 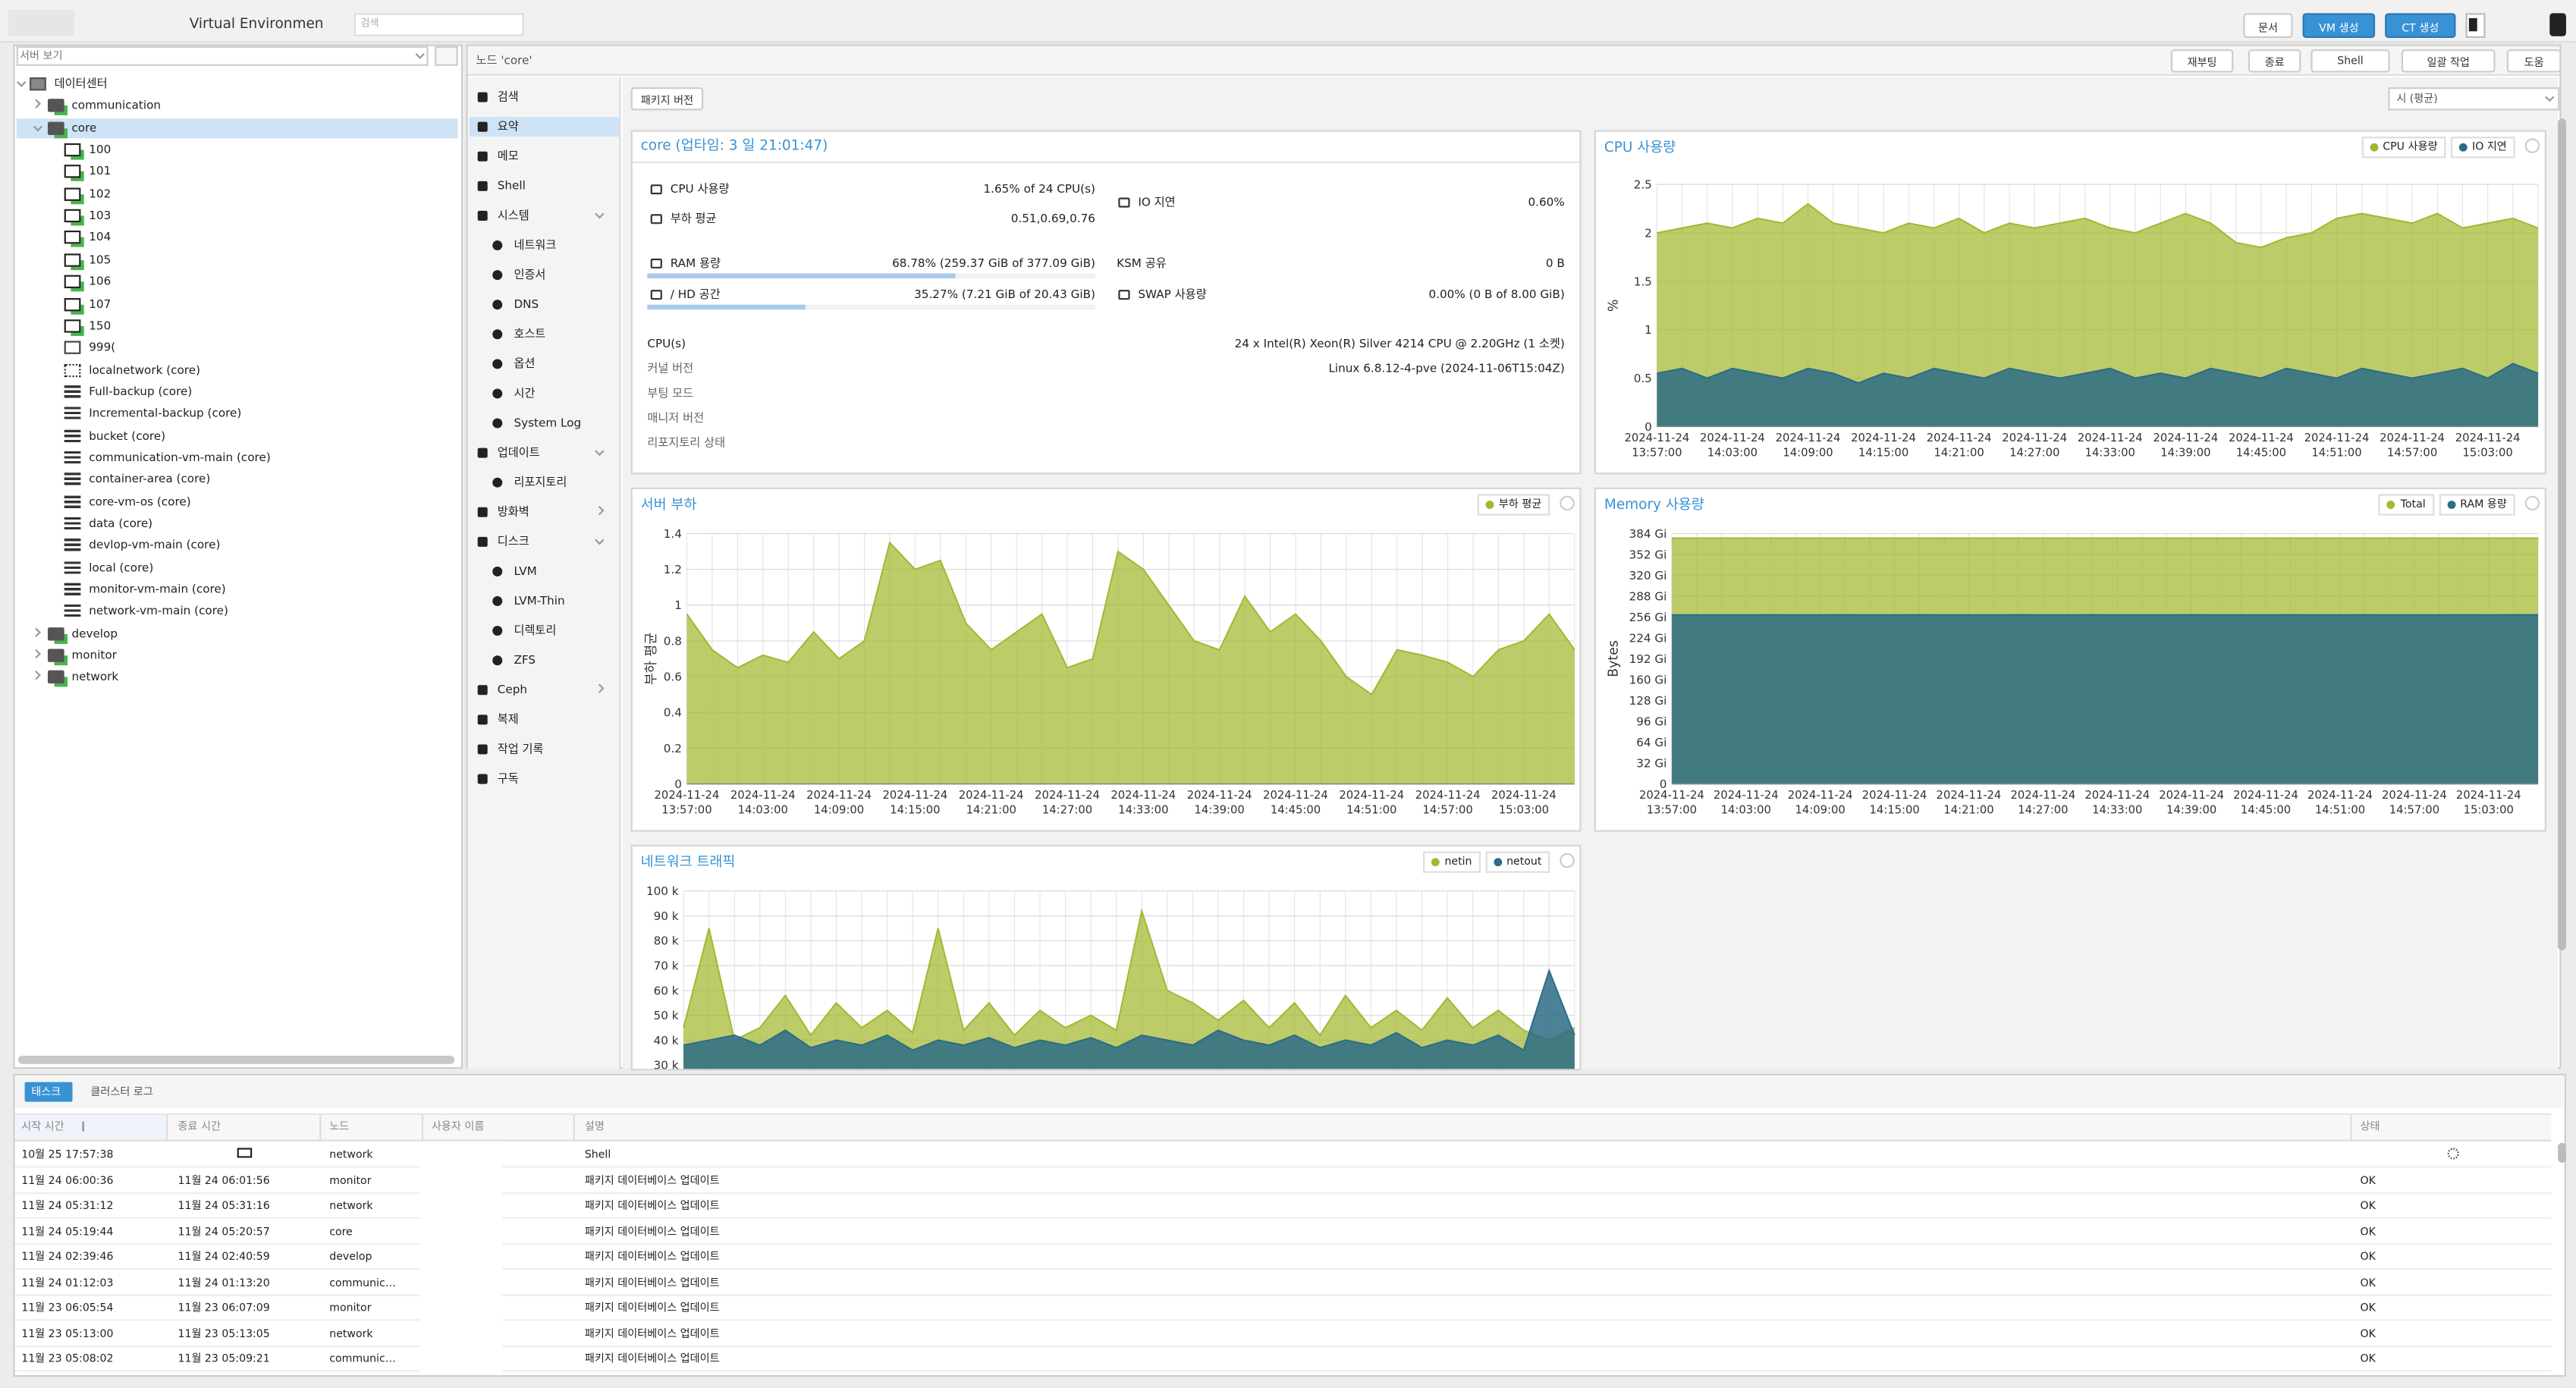 What do you see at coordinates (508, 97) in the screenshot?
I see `nav-item: 검색` at bounding box center [508, 97].